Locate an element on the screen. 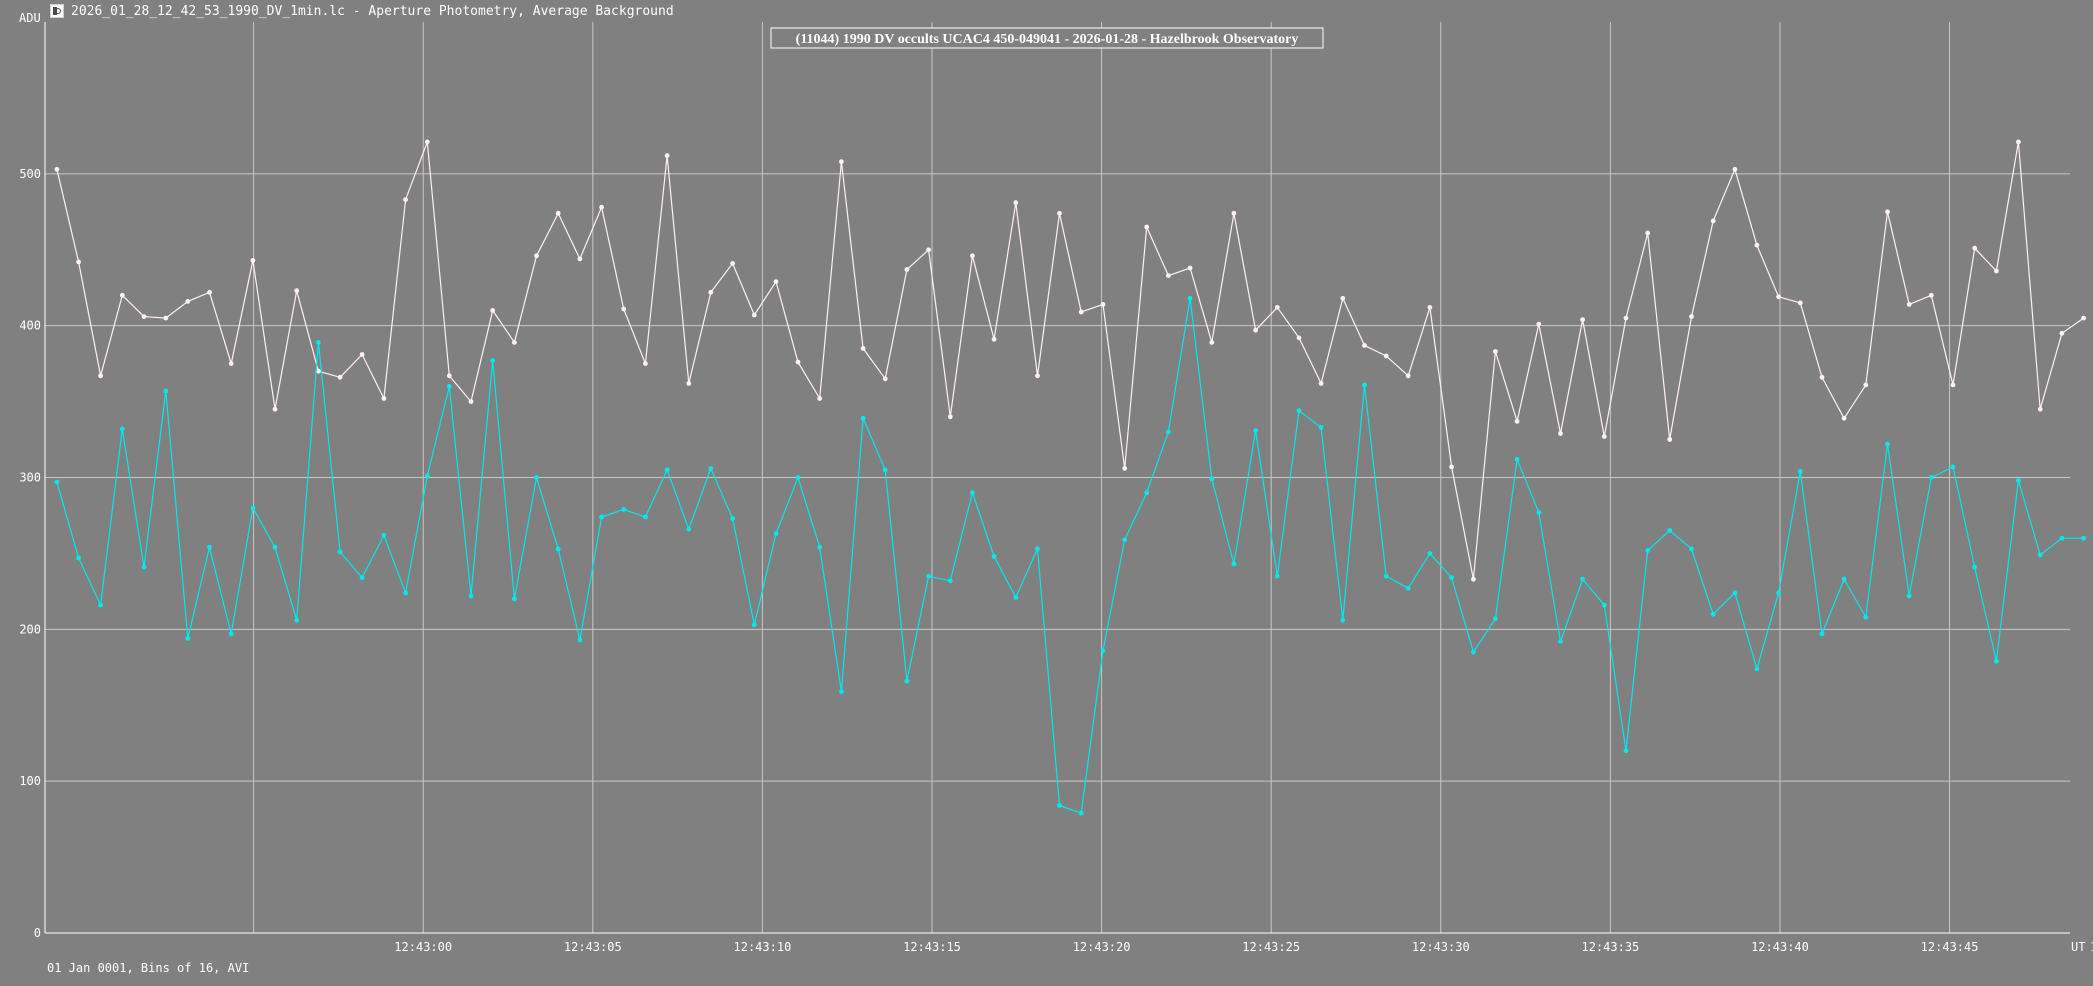 This screenshot has width=2093, height=986. x-tick-label: 12:43:10 is located at coordinates (763, 947).